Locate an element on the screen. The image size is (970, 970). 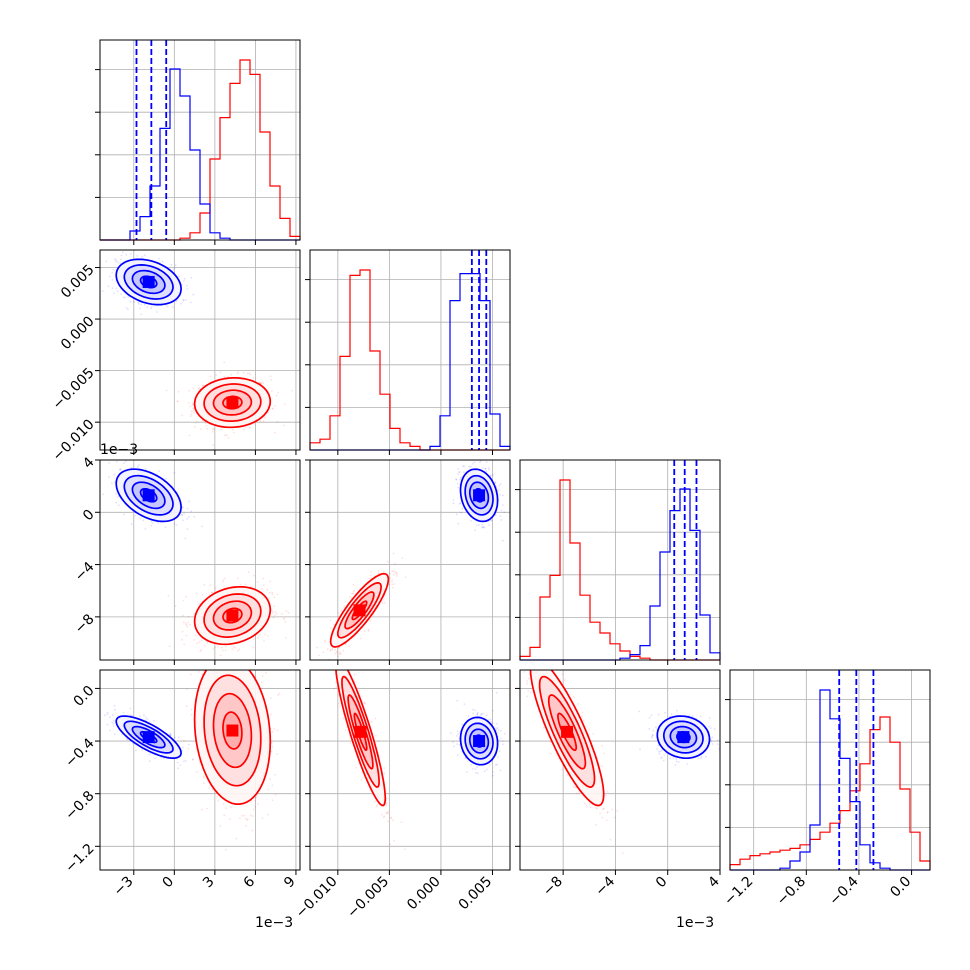
y-tick-label: −8 is located at coordinates (85, 624).